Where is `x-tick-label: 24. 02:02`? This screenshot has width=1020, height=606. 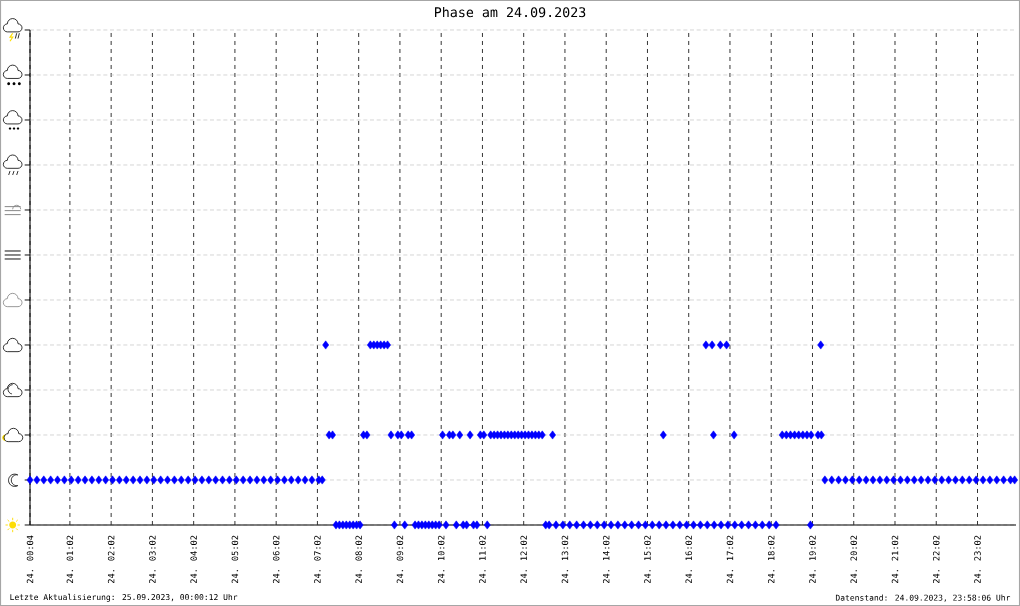
x-tick-label: 24. 02:02 is located at coordinates (111, 559).